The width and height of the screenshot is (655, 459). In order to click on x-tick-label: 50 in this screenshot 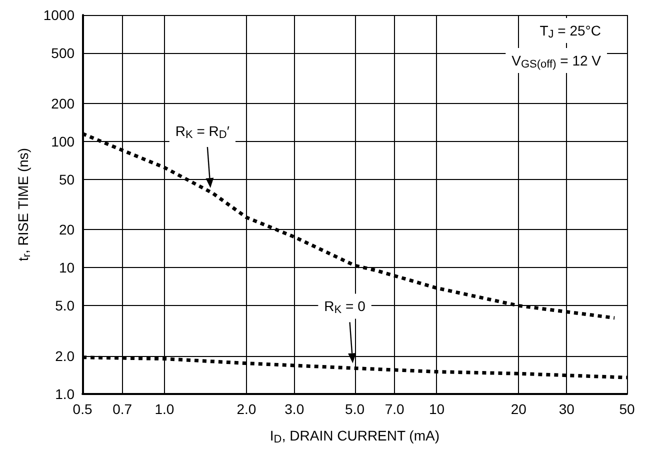, I will do `click(627, 409)`.